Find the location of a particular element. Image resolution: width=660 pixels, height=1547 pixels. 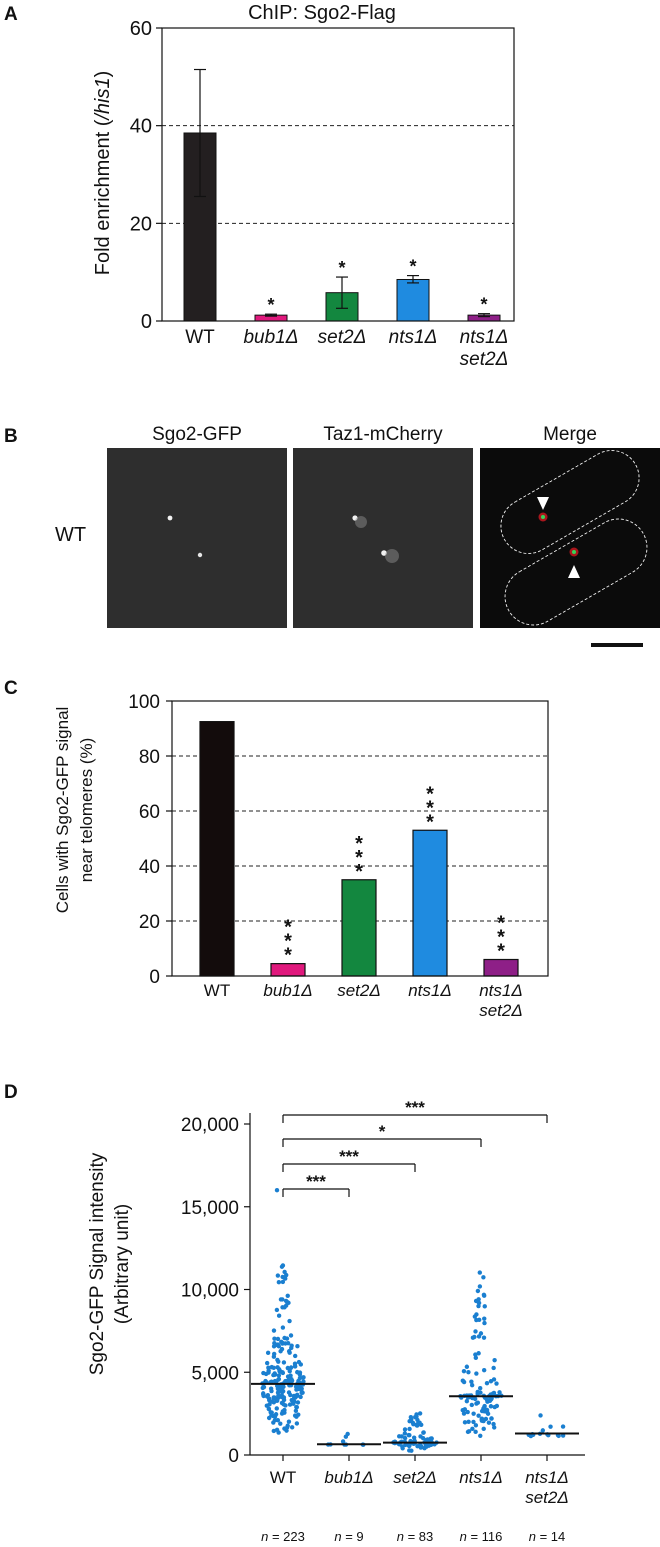

y-tick-label: 60 is located at coordinates (149, 812).